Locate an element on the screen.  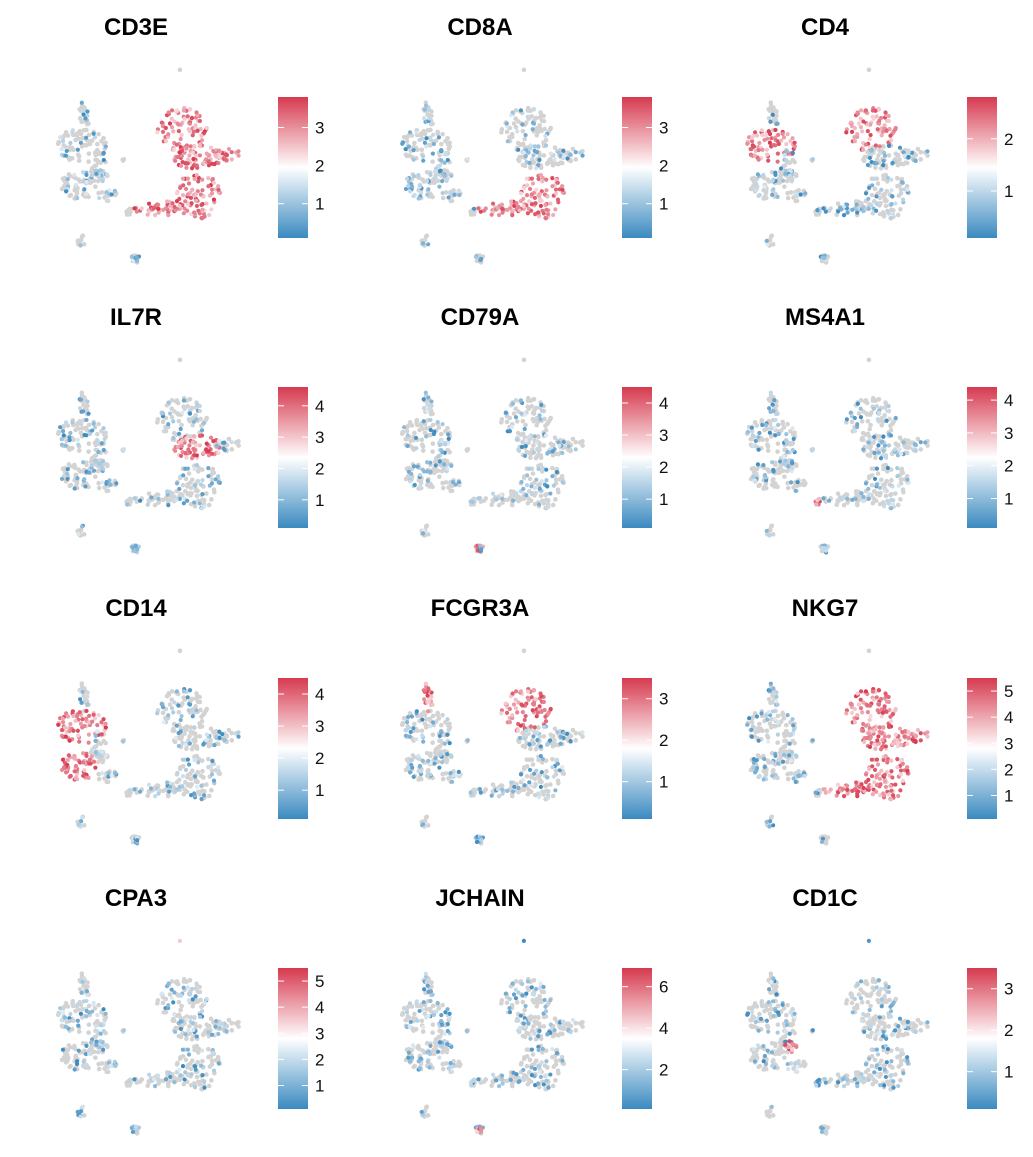
umap-scatter is located at coordinates (138, 457).